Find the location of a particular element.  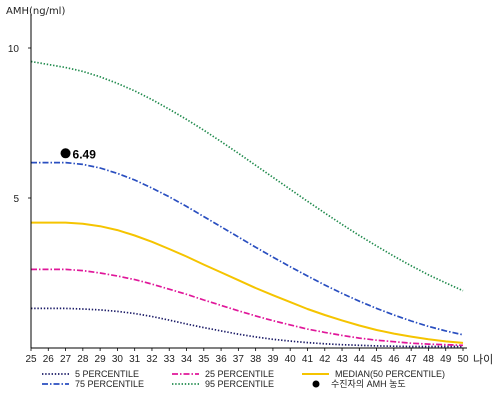

x-tick-label: 27 is located at coordinates (66, 359).